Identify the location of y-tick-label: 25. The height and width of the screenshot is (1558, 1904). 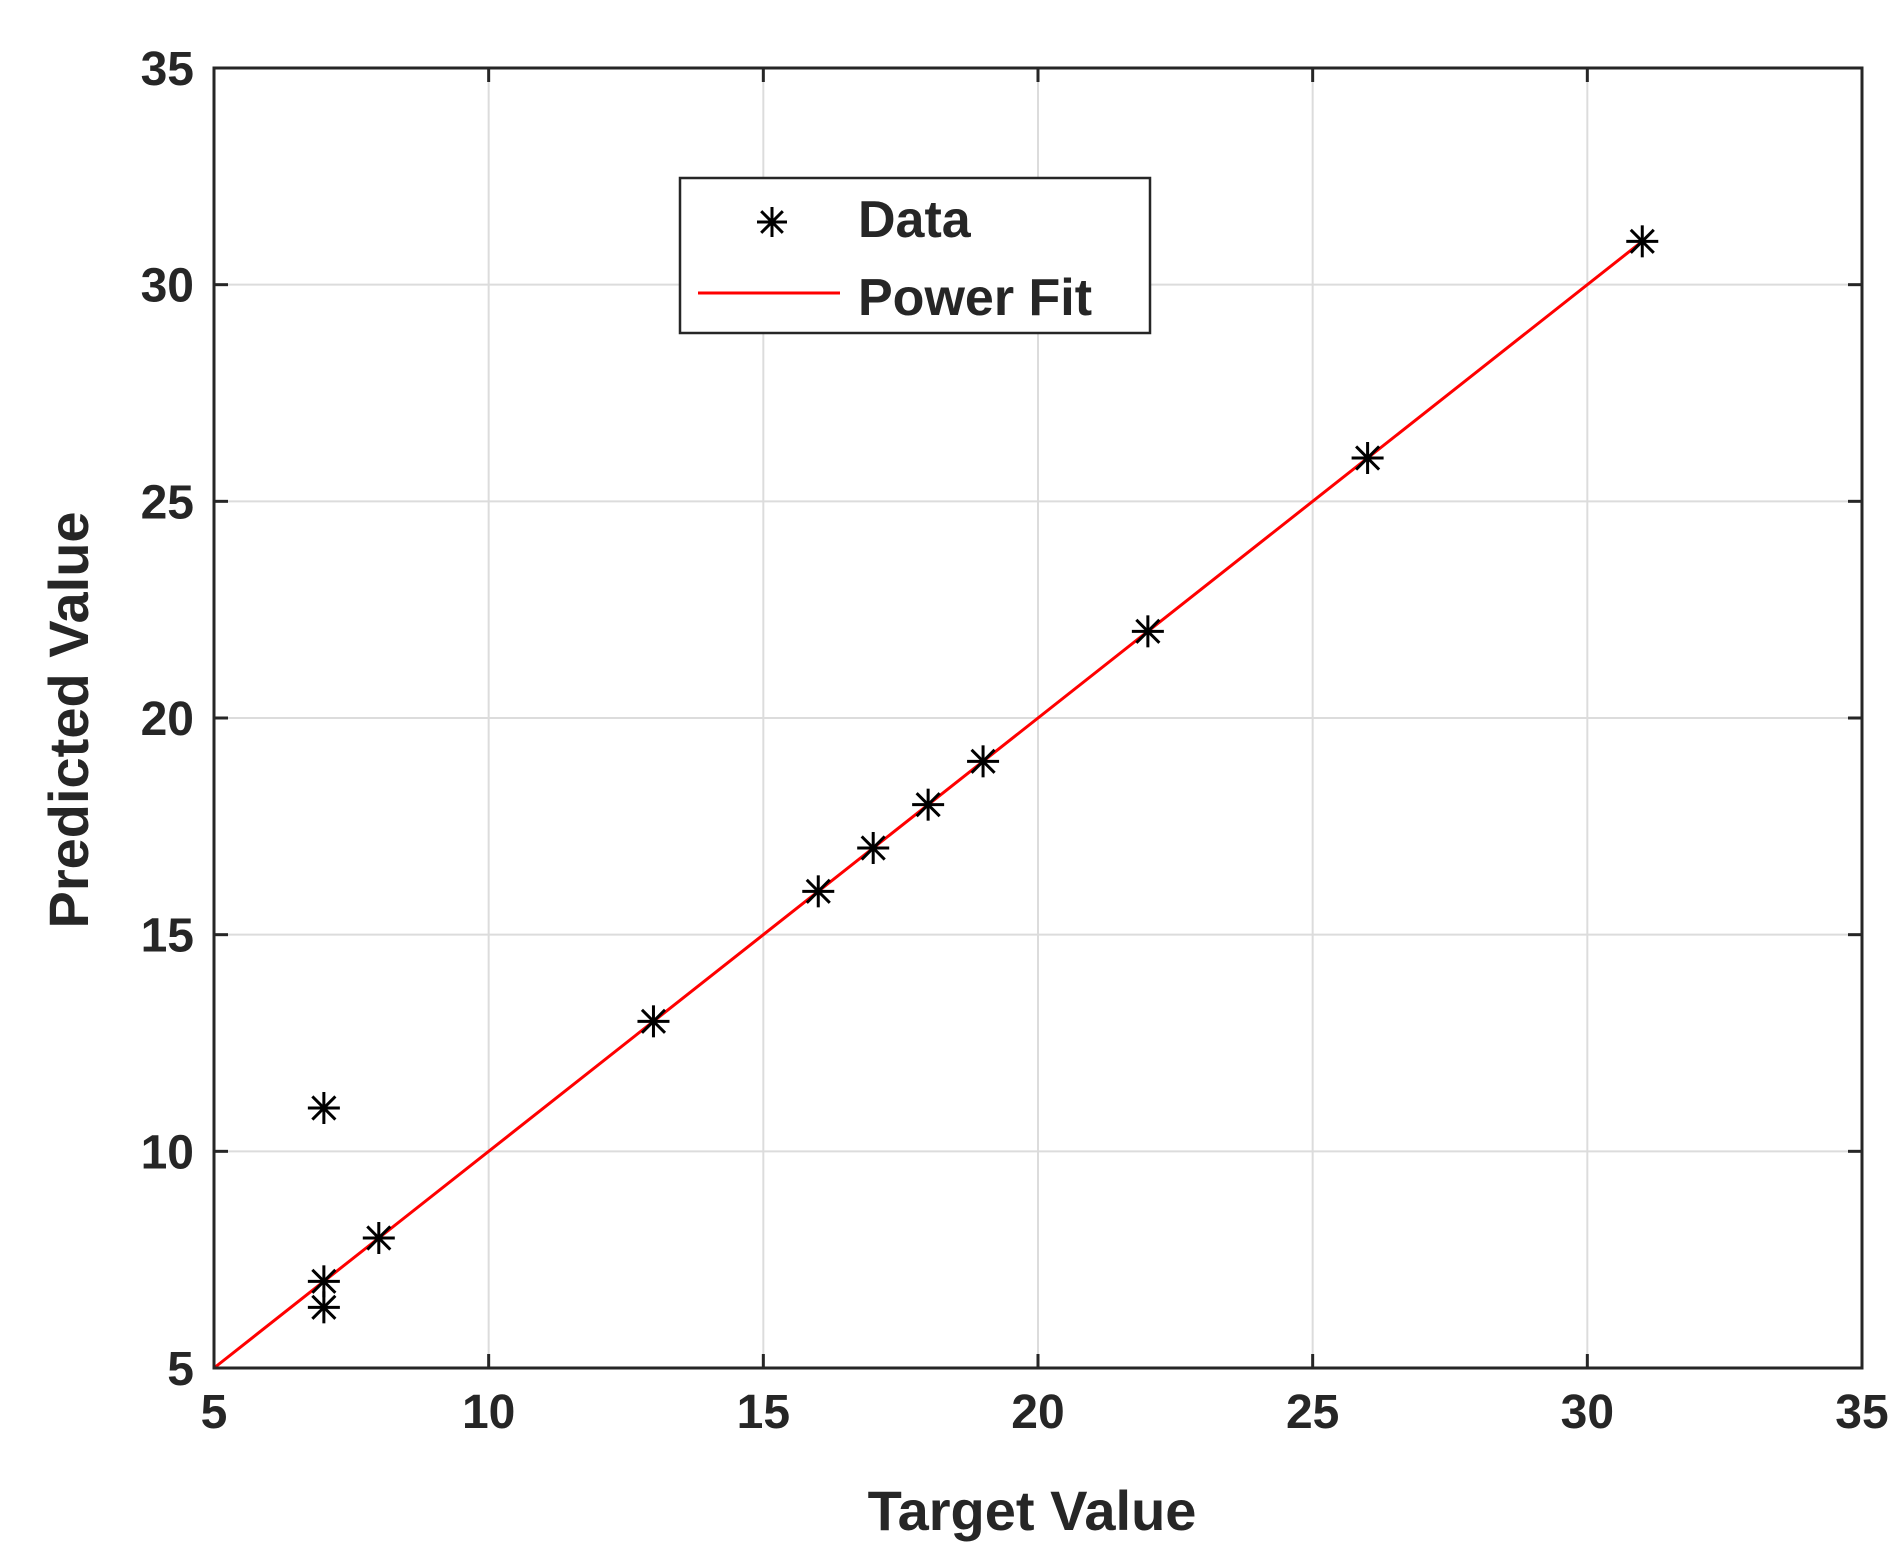
(167, 502).